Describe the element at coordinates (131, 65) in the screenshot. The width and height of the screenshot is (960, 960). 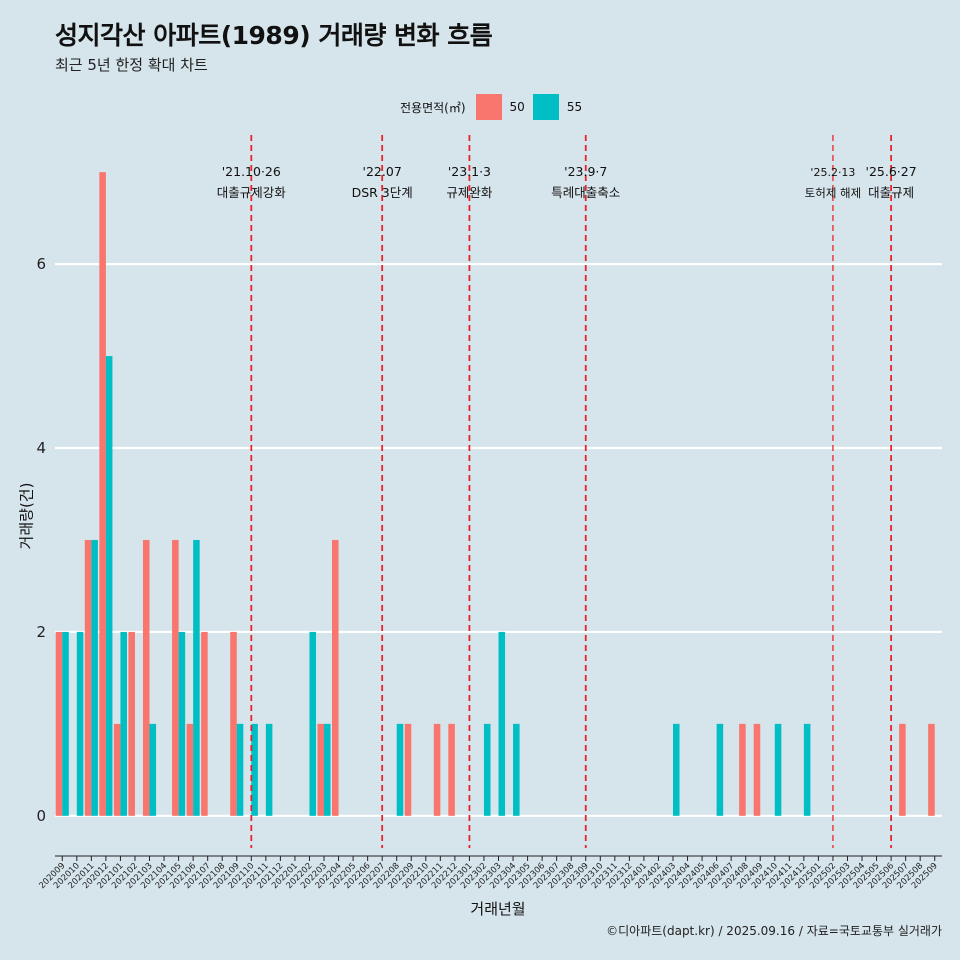
I see `chart-subtitle: 최근 5년 한정 확대 차트` at that location.